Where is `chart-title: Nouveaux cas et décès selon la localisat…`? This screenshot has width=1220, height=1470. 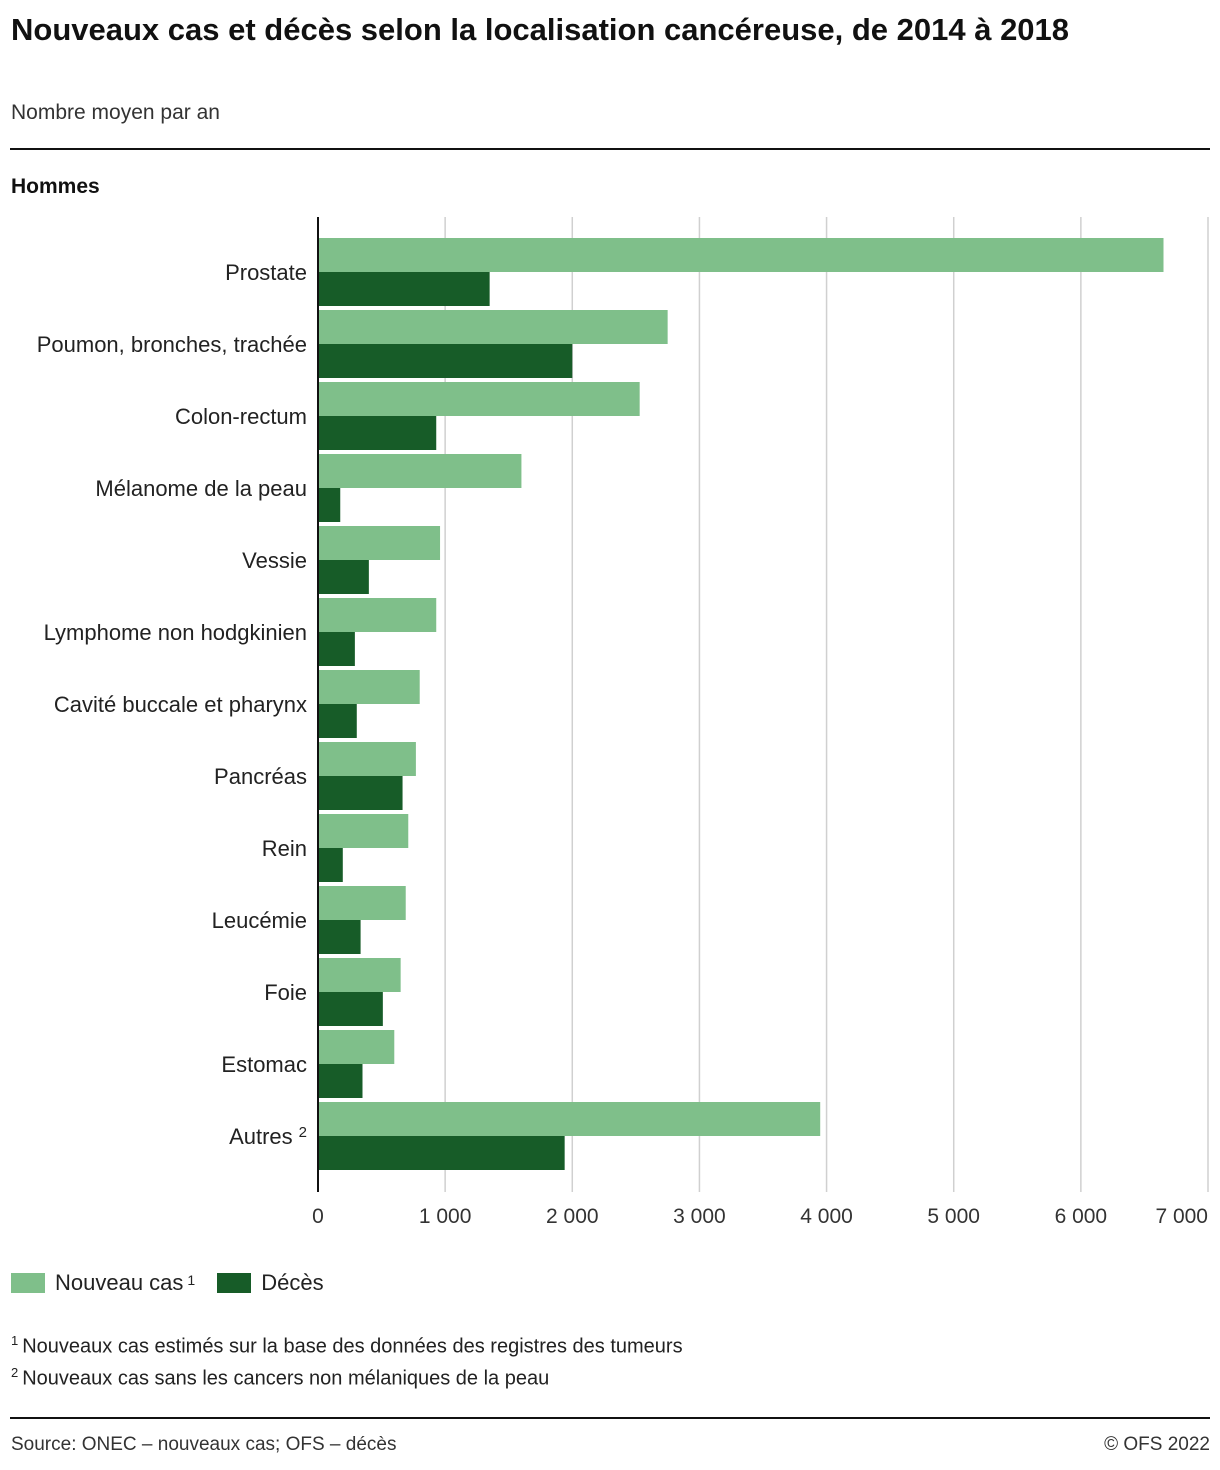
chart-title: Nouveaux cas et décès selon la localisat… is located at coordinates (540, 29).